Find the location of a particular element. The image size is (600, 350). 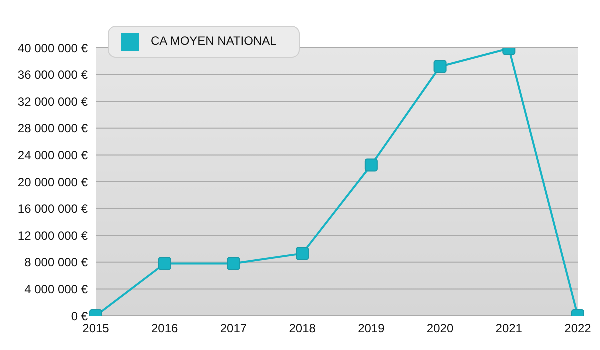

legend-label: CA MOYEN NATIONAL is located at coordinates (214, 41).